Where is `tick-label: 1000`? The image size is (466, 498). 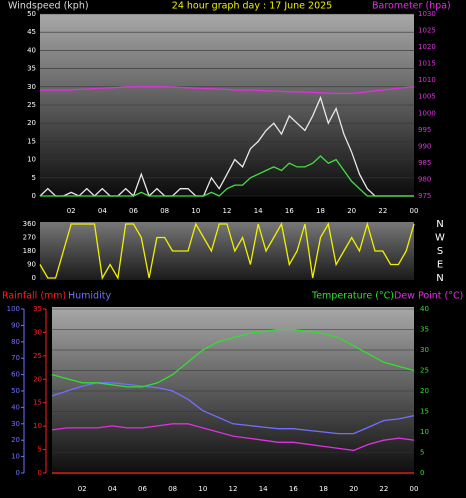
tick-label: 1000 is located at coordinates (427, 113).